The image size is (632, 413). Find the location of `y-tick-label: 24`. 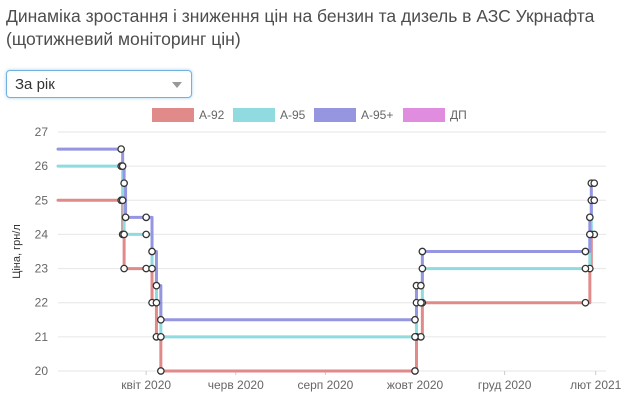

y-tick-label: 24 is located at coordinates (42, 234).